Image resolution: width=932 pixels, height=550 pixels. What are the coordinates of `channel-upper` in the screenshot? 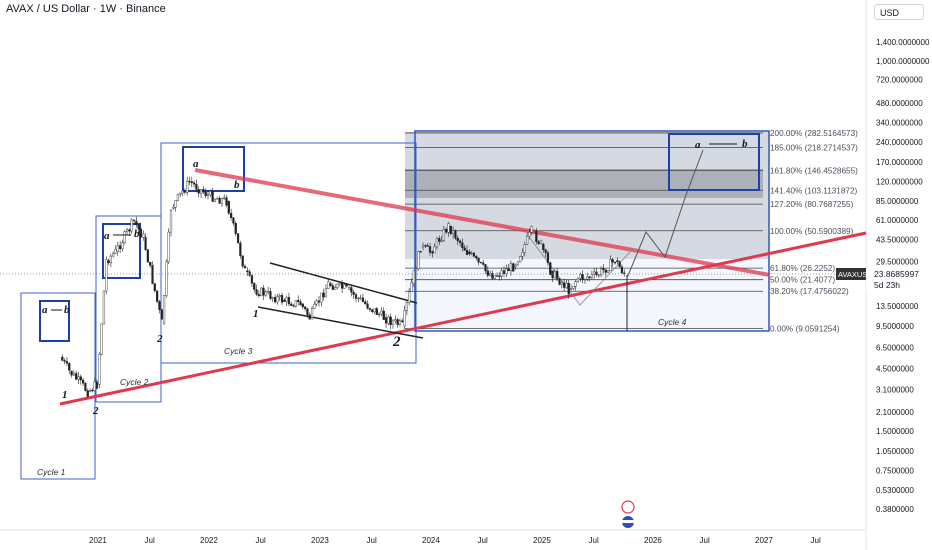 It's located at (343, 283).